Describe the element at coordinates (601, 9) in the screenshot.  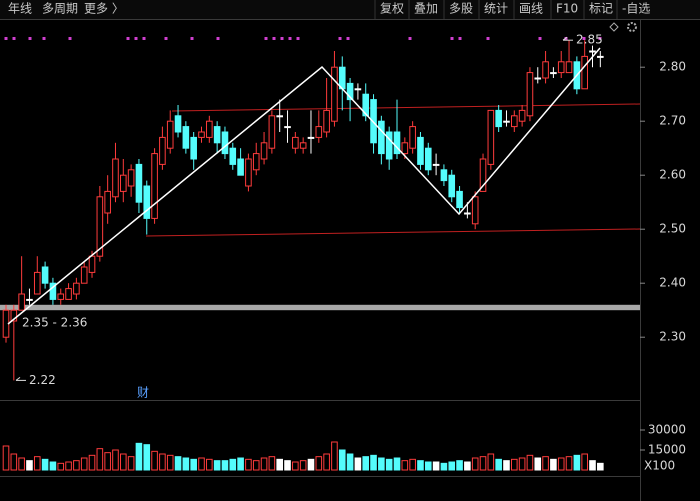
I see `toolbar-button: 标记` at that location.